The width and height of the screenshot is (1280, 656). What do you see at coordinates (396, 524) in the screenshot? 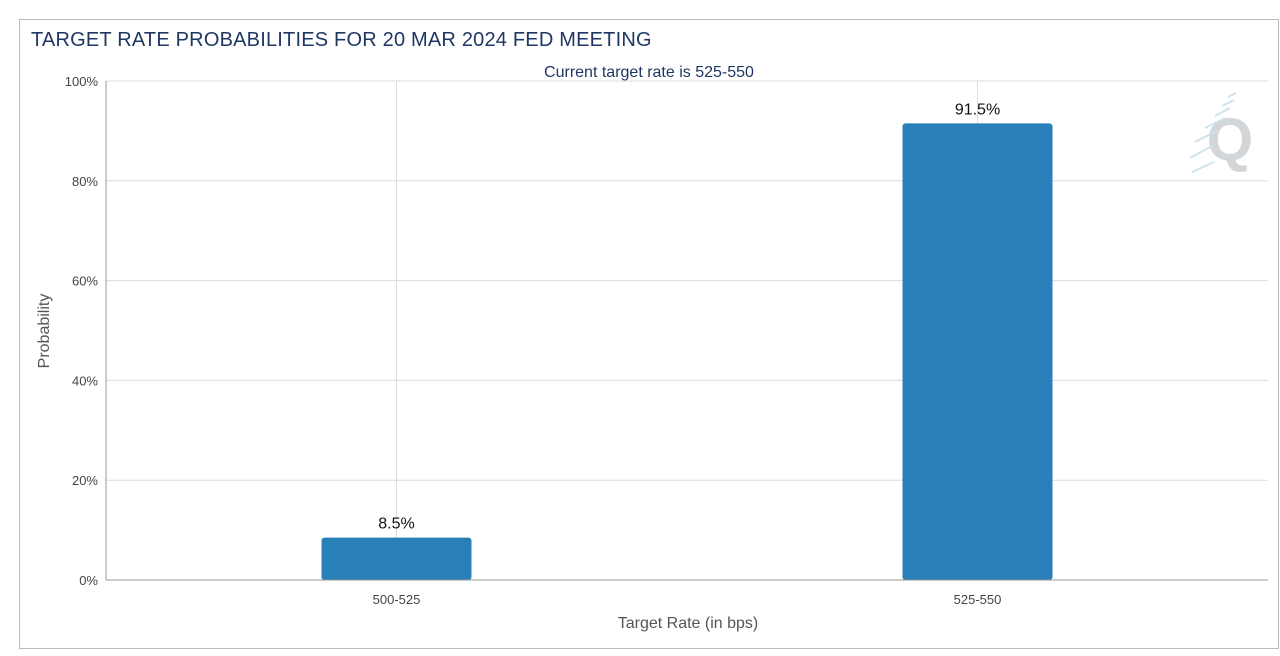
I see `data-label: 8.5%` at bounding box center [396, 524].